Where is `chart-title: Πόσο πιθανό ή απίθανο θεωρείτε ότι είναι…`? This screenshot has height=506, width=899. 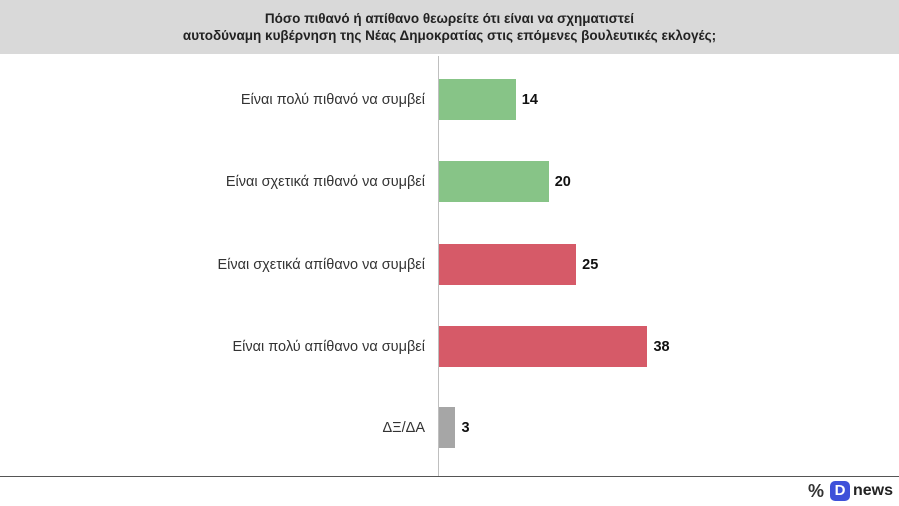
chart-title: Πόσο πιθανό ή απίθανο θεωρείτε ότι είναι… is located at coordinates (449, 27).